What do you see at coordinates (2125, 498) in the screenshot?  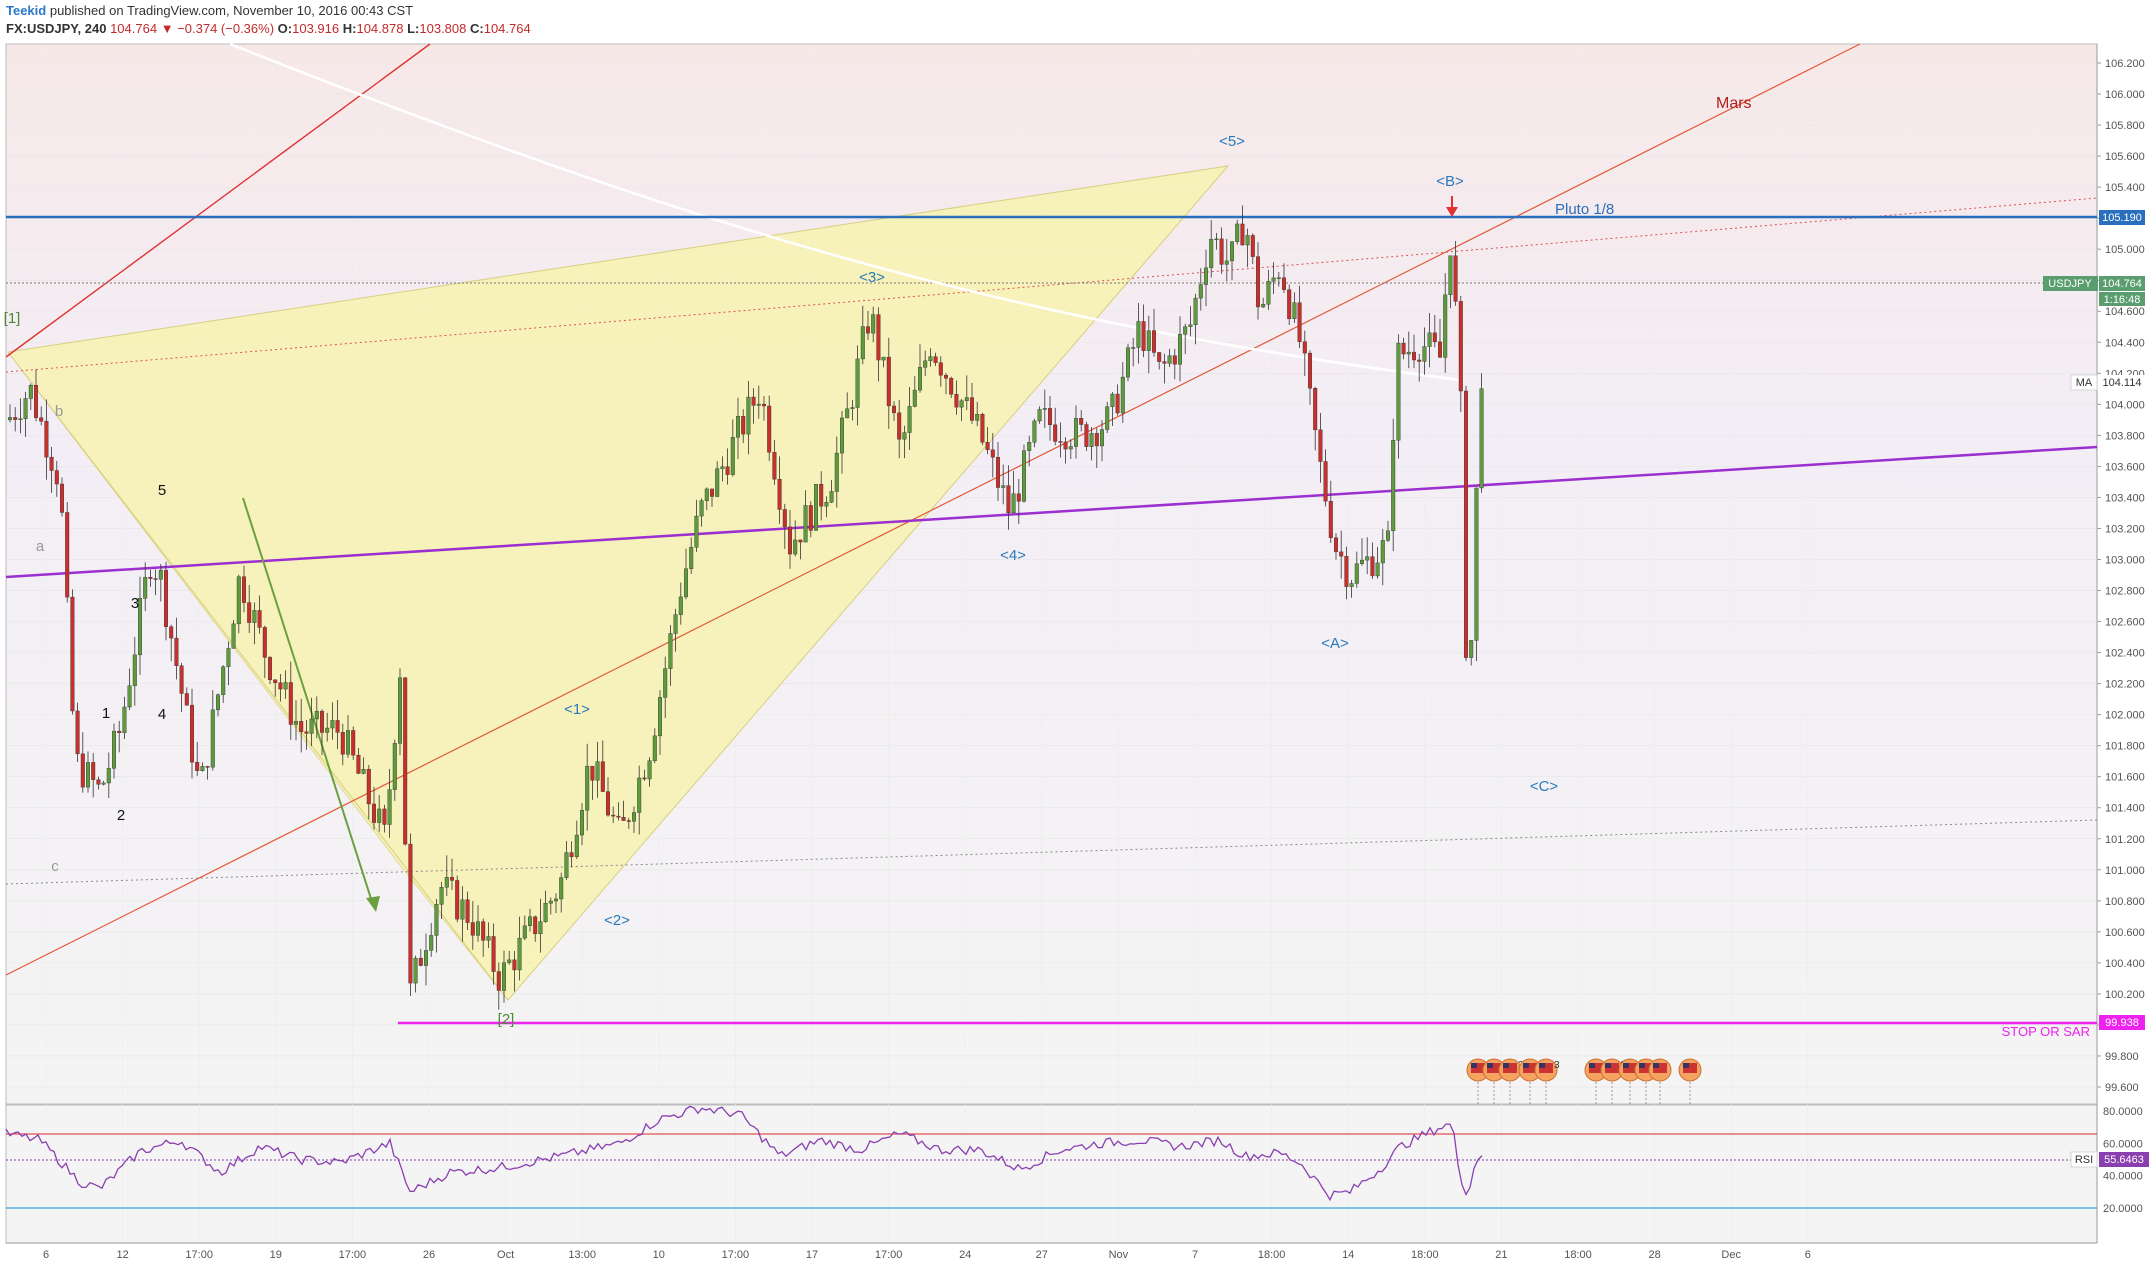 I see `price-tick-label: 103.400` at bounding box center [2125, 498].